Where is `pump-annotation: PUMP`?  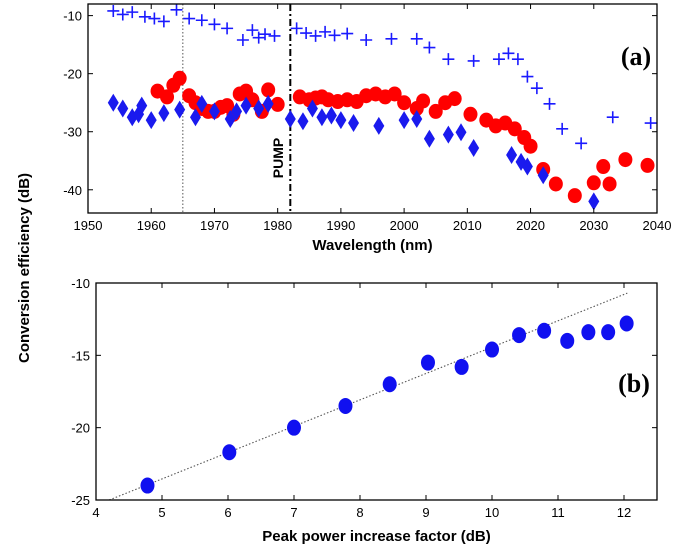
pump-annotation: PUMP is located at coordinates (278, 158).